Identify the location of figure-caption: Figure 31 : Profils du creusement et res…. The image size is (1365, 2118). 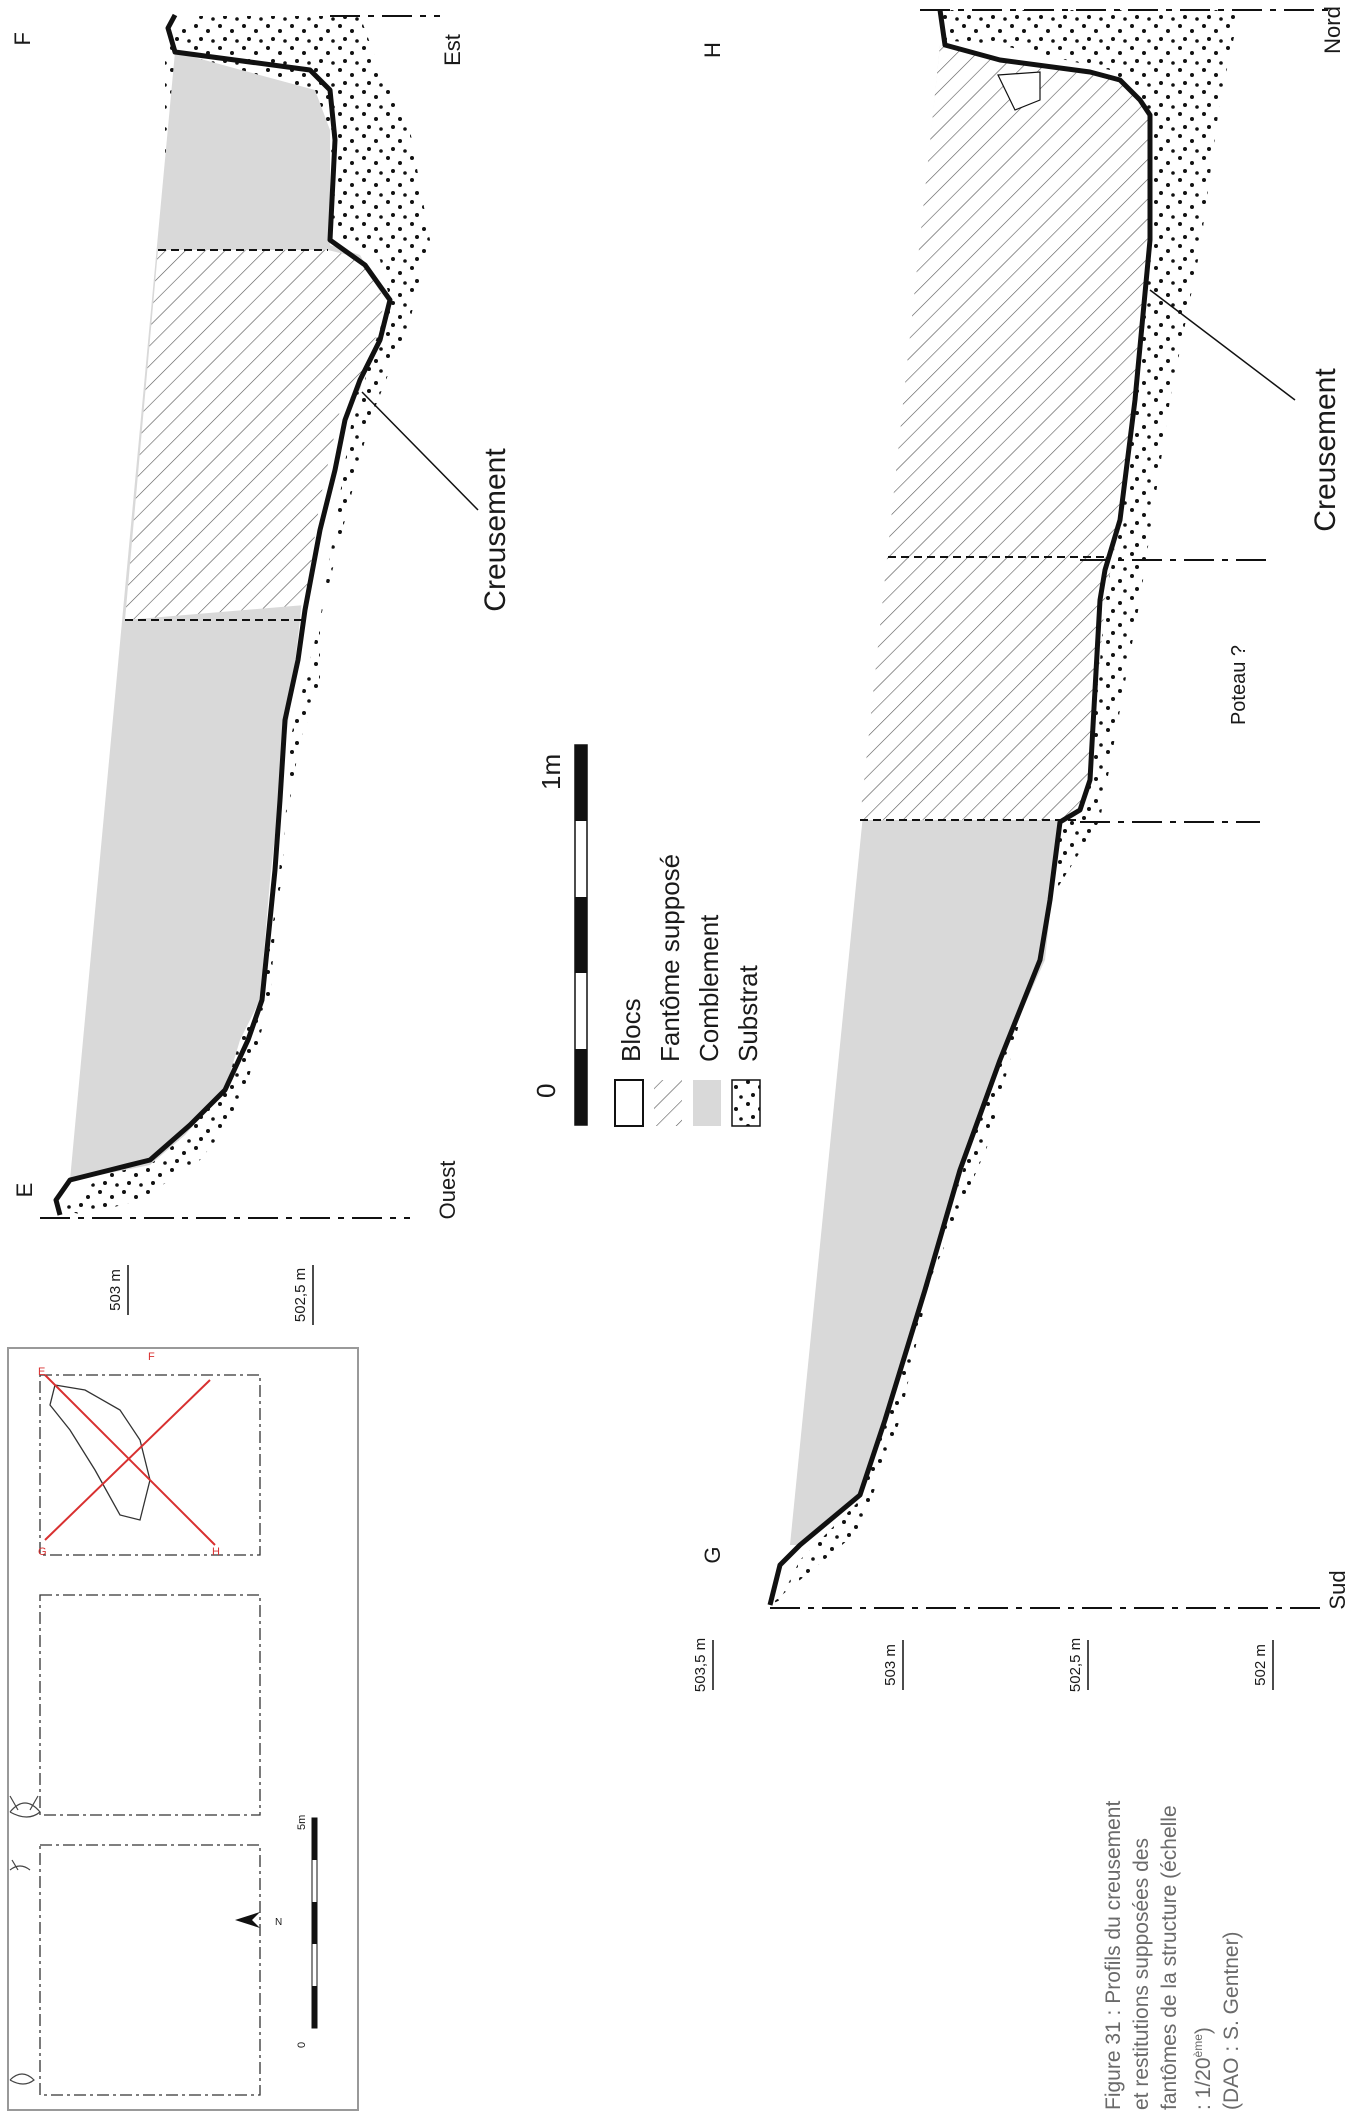
(1173, 1610).